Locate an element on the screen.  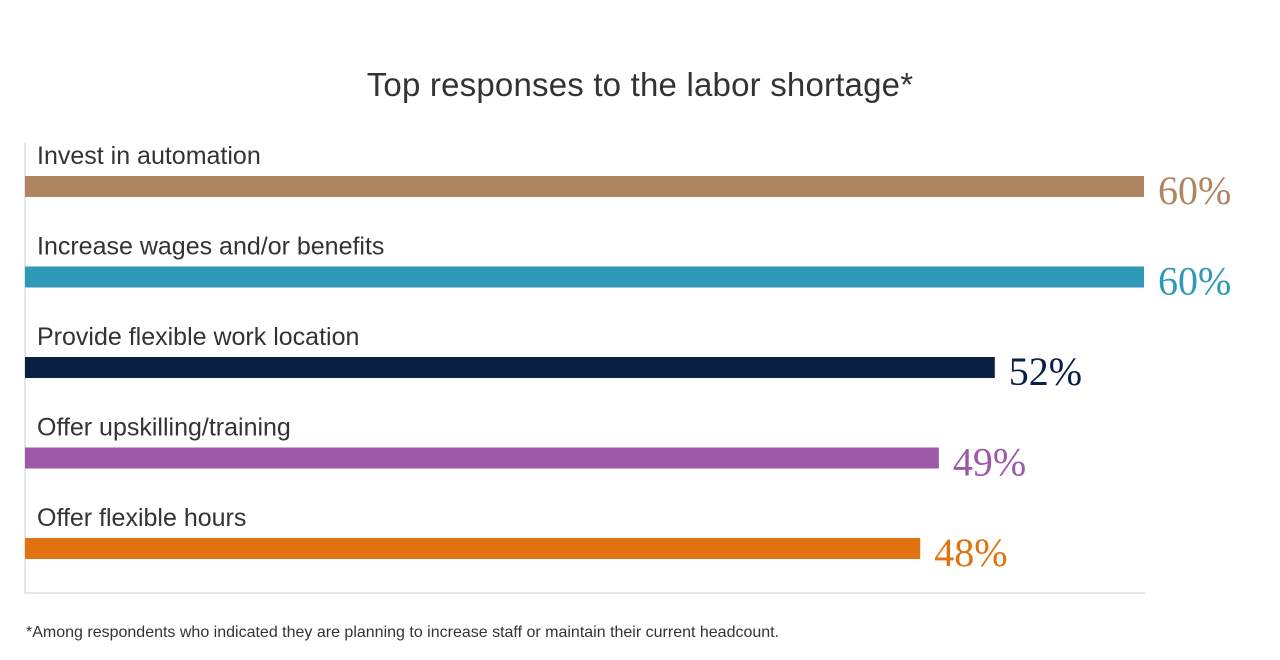
value-label: 48% is located at coordinates (970, 552).